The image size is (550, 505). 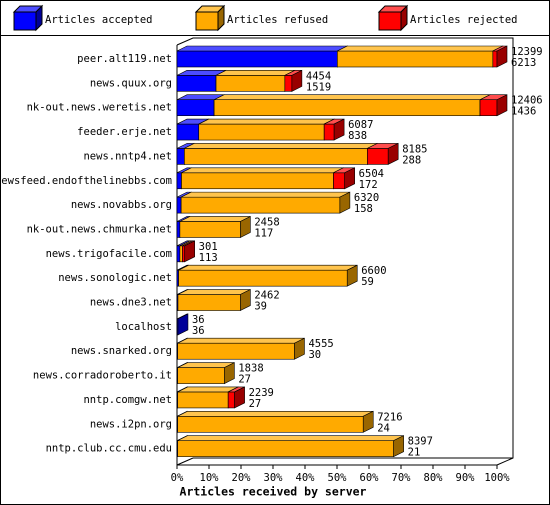 What do you see at coordinates (250, 369) in the screenshot?
I see `total-label: 1838` at bounding box center [250, 369].